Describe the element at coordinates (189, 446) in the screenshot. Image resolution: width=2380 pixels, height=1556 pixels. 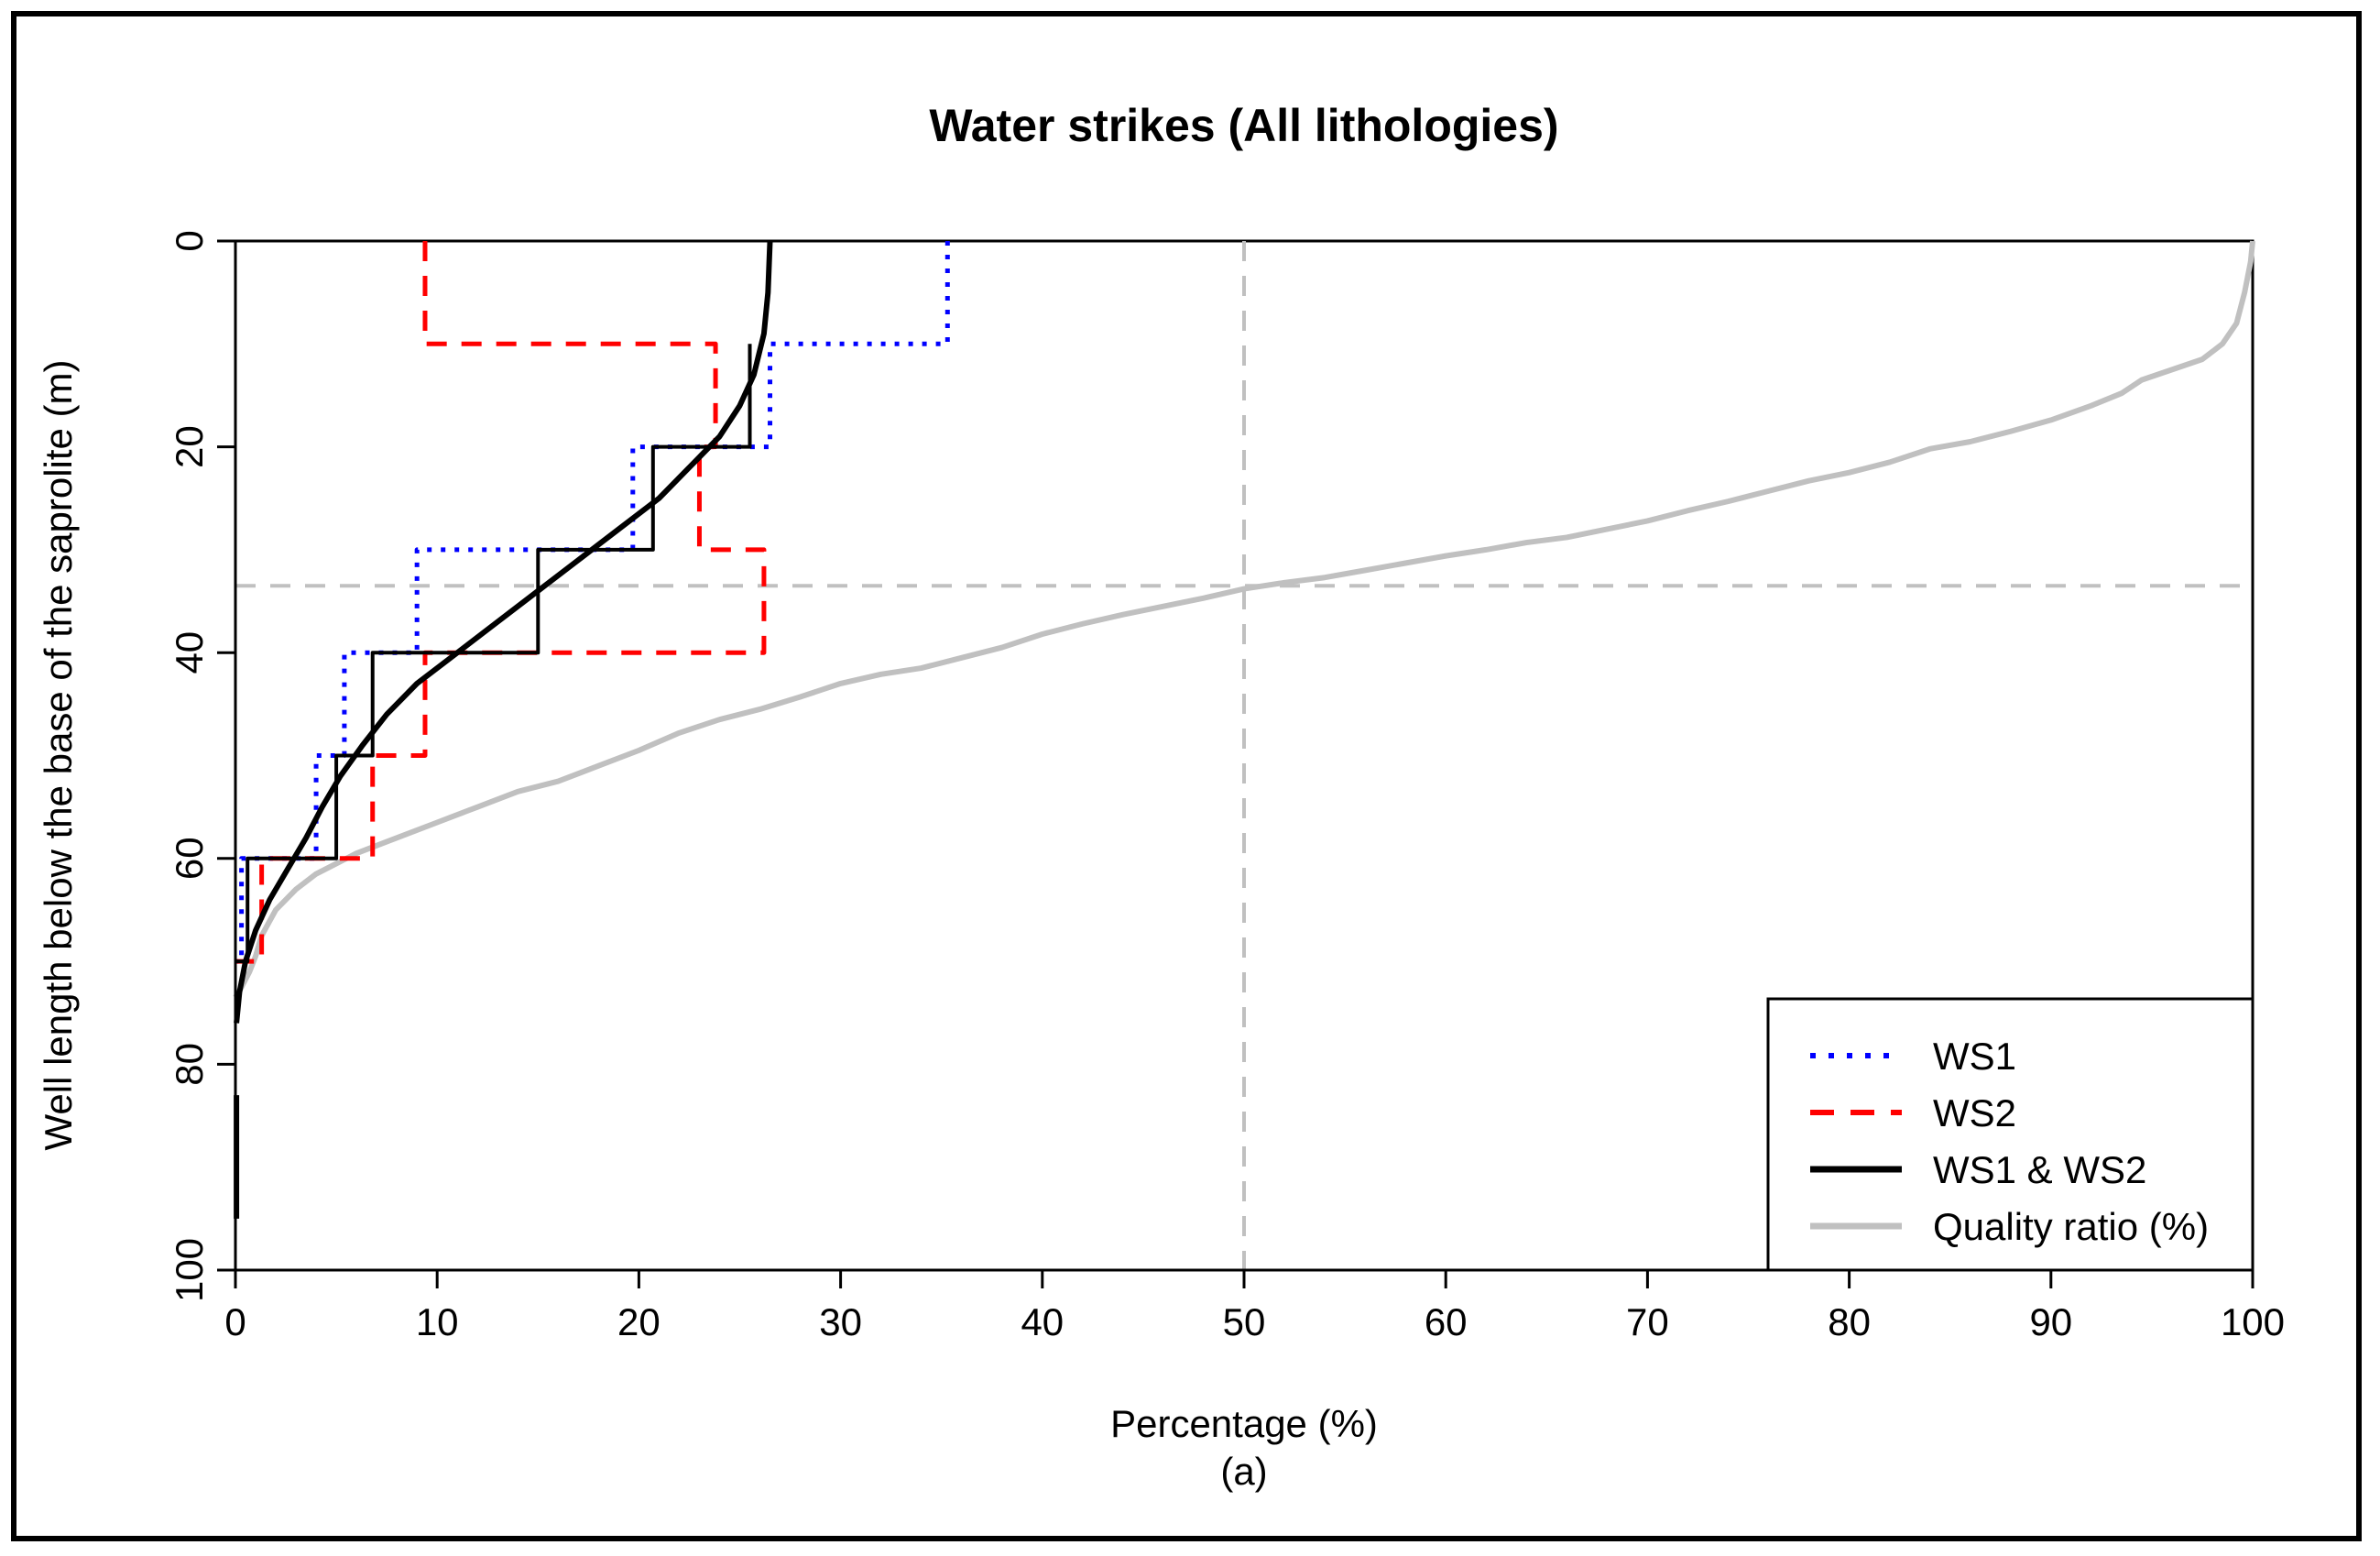
I see `y-tick-label: 20` at that location.